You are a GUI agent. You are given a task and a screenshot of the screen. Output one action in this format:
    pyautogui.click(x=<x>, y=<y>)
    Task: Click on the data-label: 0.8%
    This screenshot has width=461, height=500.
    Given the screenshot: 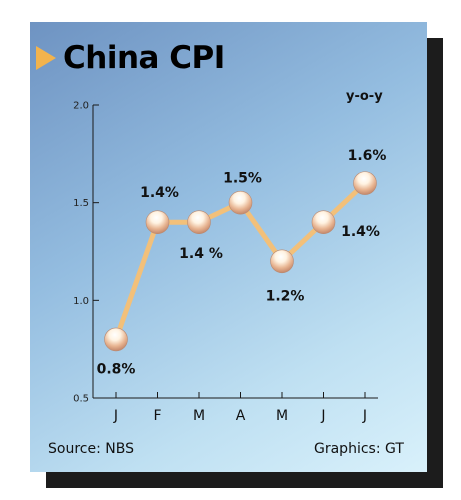 What is the action you would take?
    pyautogui.click(x=116, y=369)
    